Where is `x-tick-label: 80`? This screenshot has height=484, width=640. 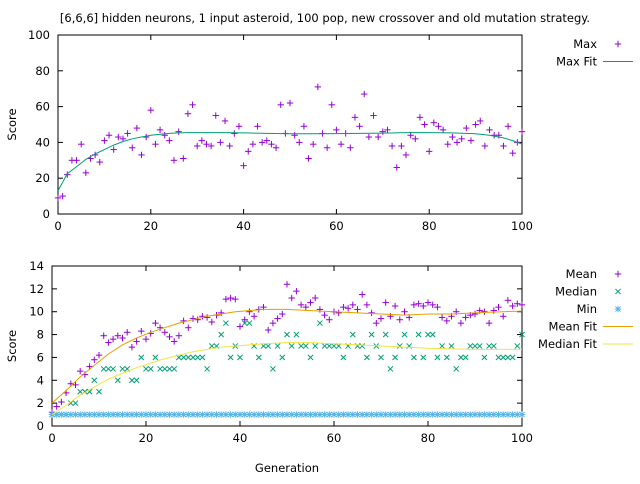
x-tick-label: 80 is located at coordinates (428, 438).